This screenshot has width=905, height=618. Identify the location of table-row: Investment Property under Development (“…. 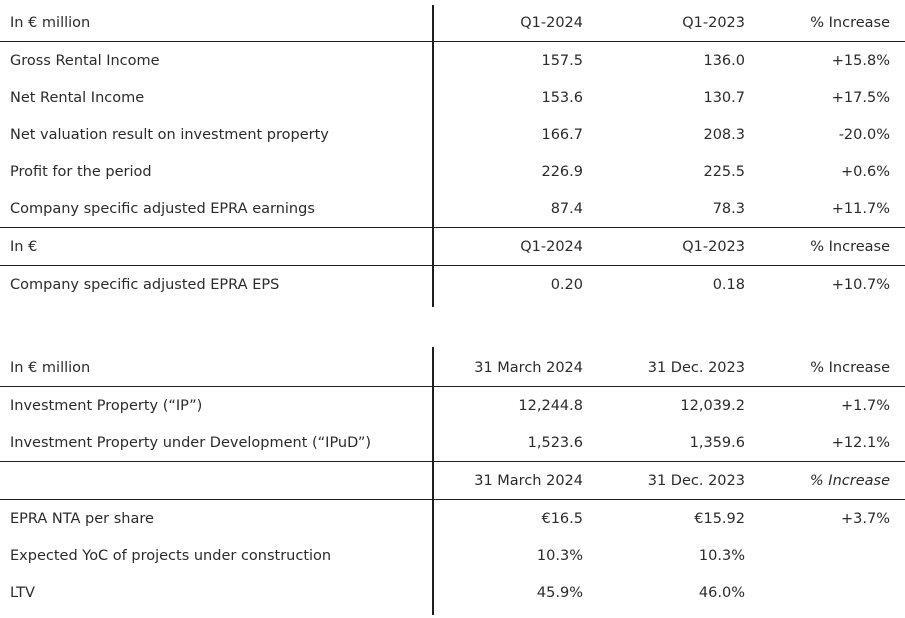
(452, 443).